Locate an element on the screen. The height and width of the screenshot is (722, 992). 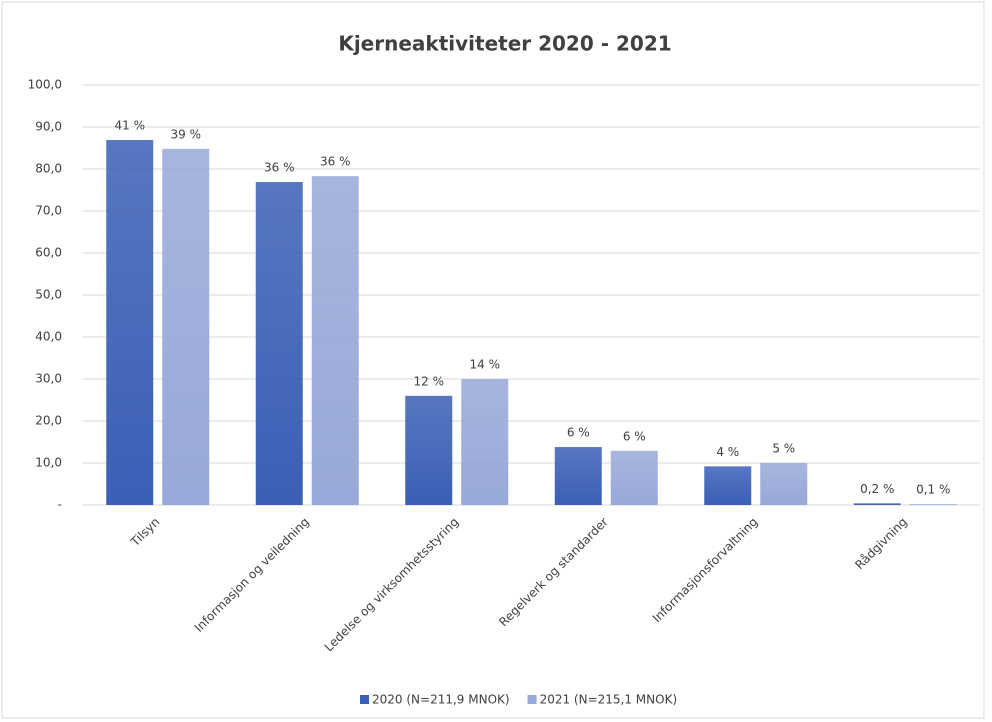
data-label: 39 % is located at coordinates (186, 134).